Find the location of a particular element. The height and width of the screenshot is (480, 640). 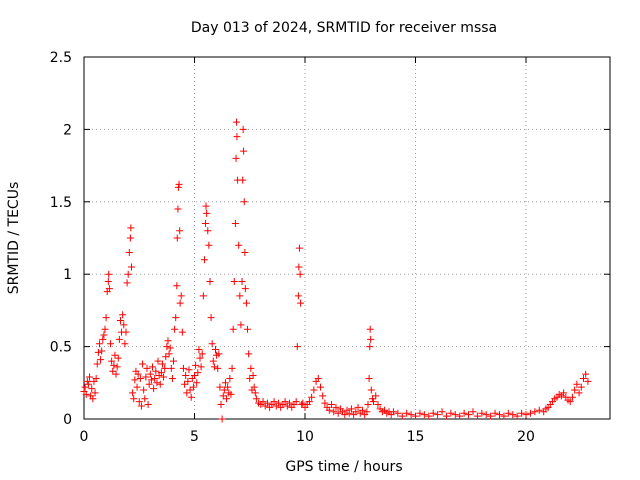

y-tick-label: 1.5 is located at coordinates (61, 203).